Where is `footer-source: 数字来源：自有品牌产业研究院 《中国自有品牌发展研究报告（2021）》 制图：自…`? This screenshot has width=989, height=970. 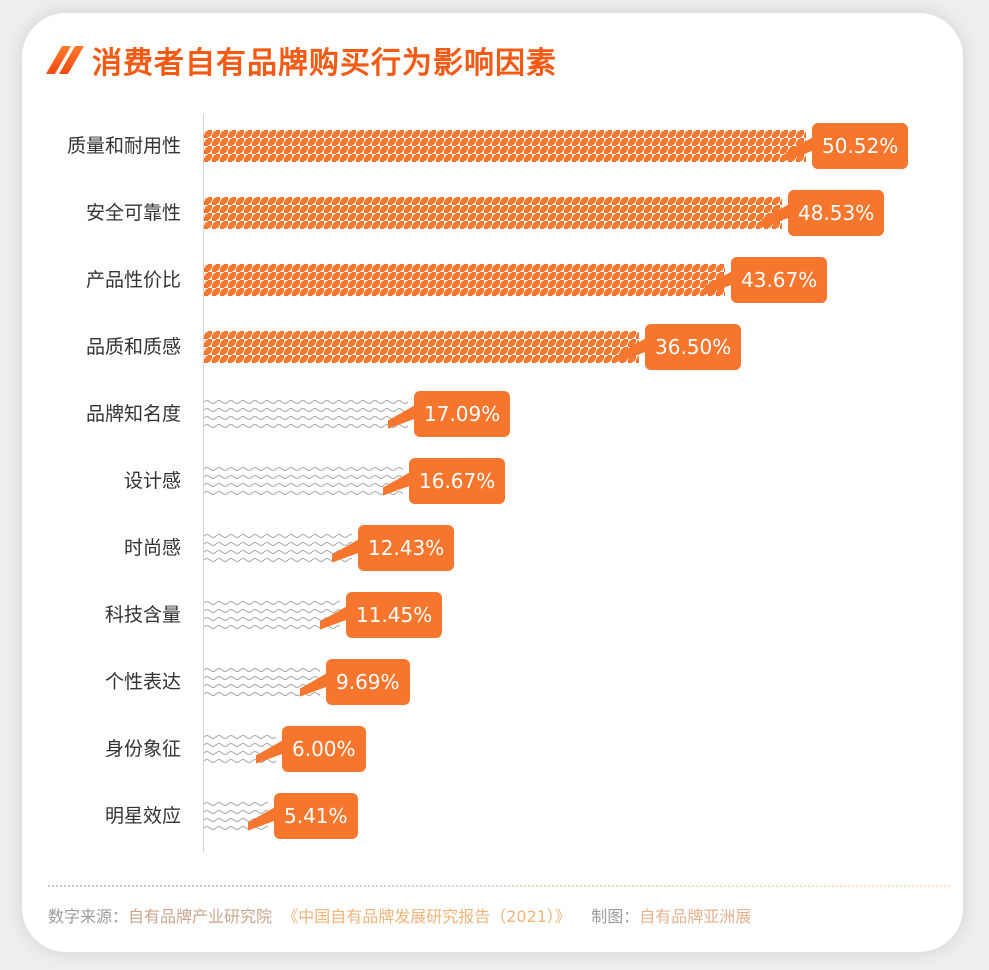 footer-source: 数字来源：自有品牌产业研究院 《中国自有品牌发展研究报告（2021）》 制图：自… is located at coordinates (399, 915).